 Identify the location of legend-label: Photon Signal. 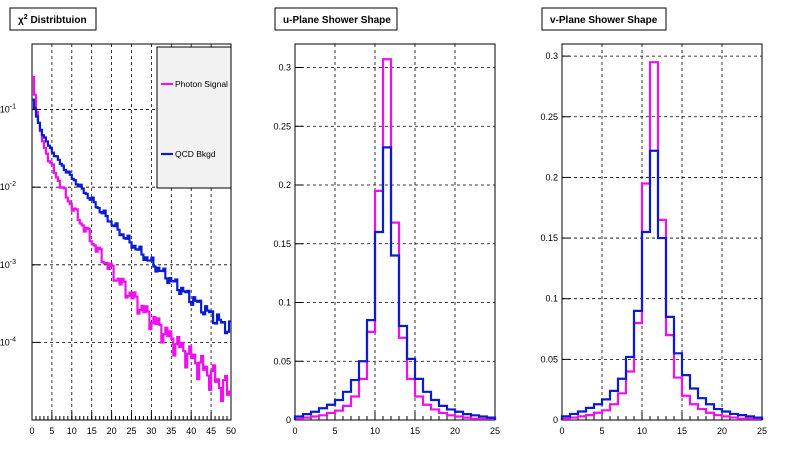
(201, 84).